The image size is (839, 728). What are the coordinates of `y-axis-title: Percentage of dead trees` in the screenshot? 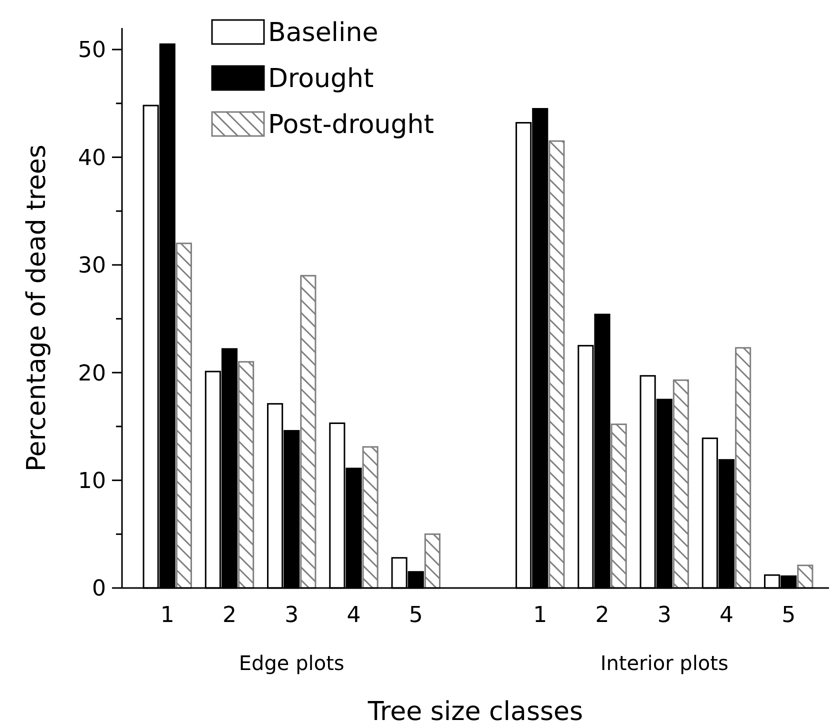 It's located at (37, 308).